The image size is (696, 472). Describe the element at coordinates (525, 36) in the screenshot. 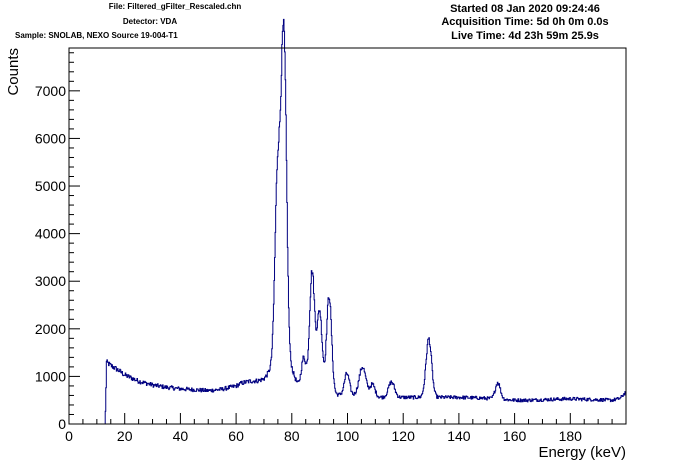

I see `live-time-label: Live Time: 4d 23h 59m 25.9s` at that location.